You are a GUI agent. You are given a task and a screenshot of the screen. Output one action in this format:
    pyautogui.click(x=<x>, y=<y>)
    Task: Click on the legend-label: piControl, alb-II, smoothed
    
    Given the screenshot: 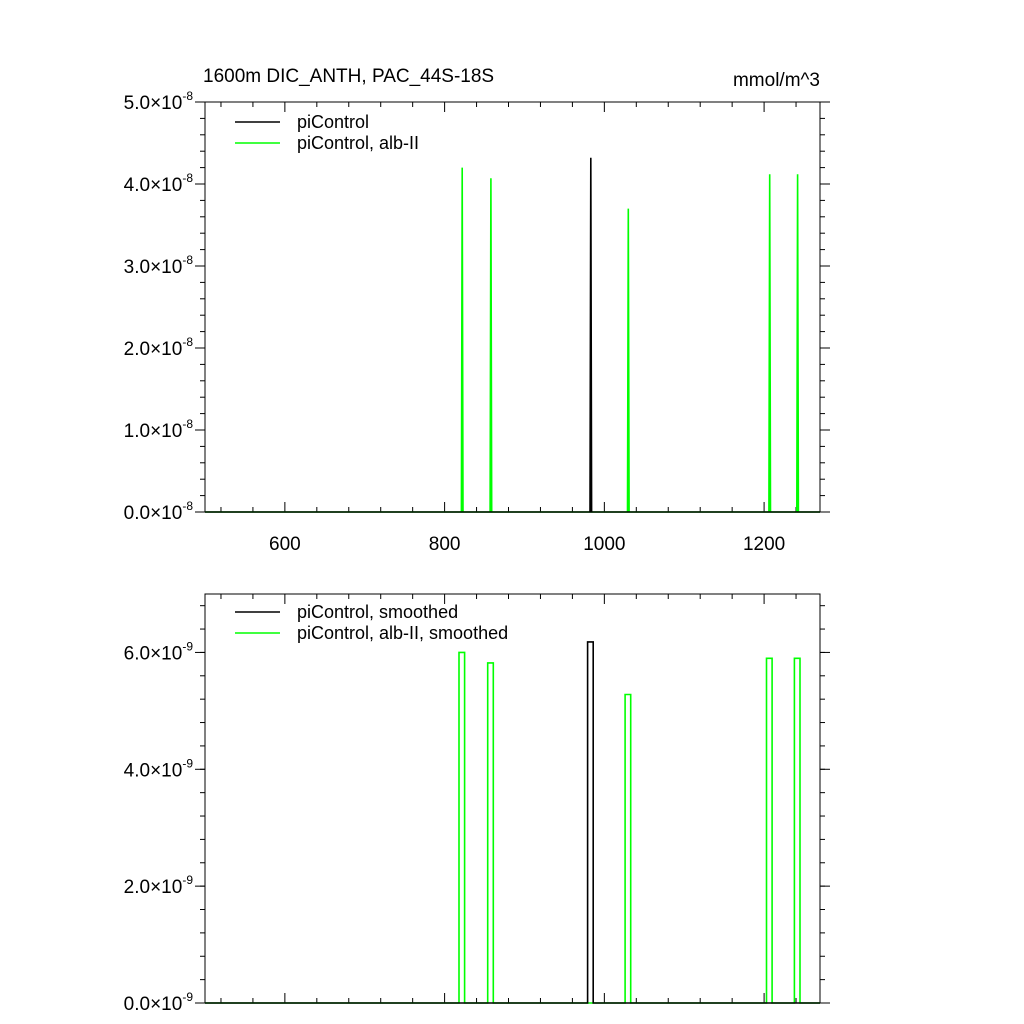 What is the action you would take?
    pyautogui.click(x=402, y=633)
    